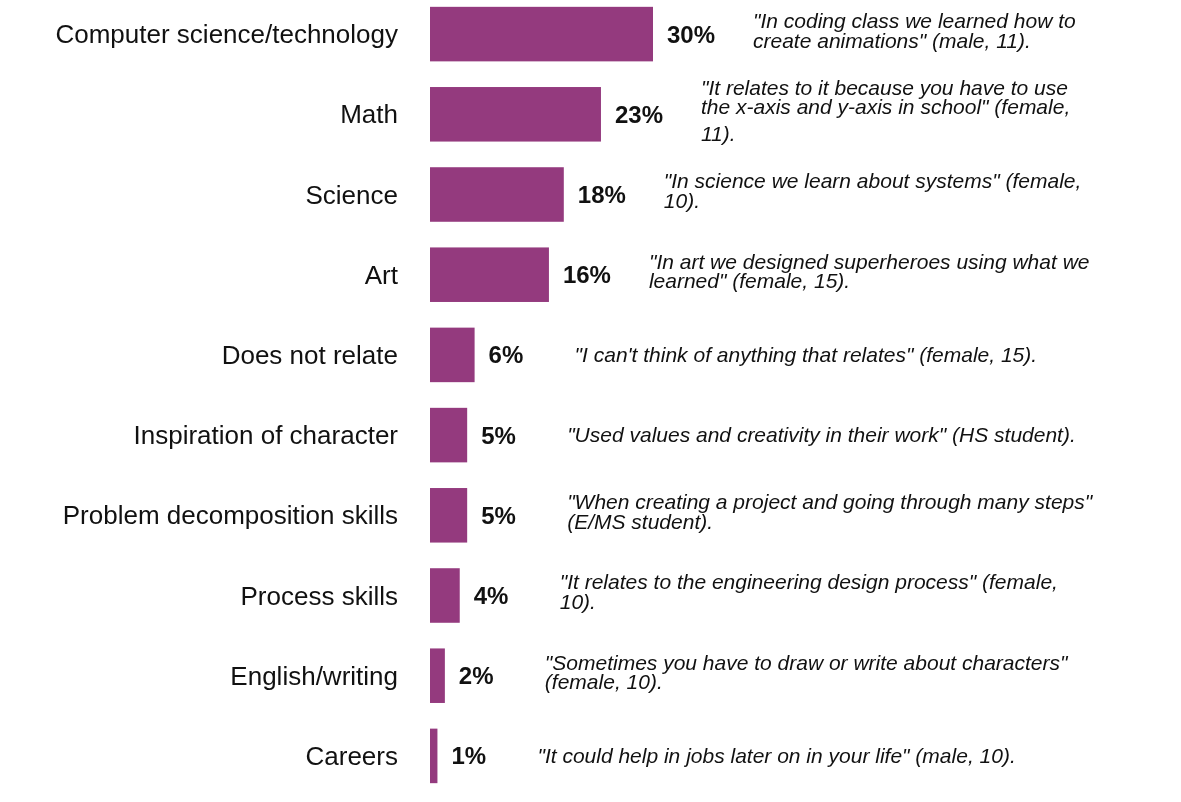 Image resolution: width=1181 pixels, height=802 pixels. I want to click on y-tick-label: Problem decomposition skills, so click(230, 515).